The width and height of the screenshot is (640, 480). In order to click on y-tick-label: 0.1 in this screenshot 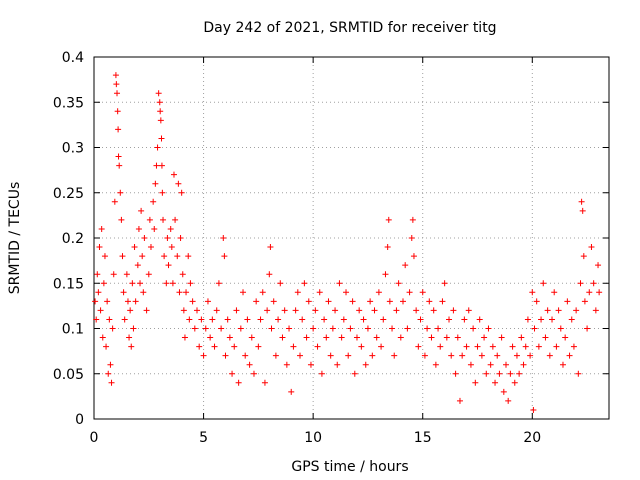, I will do `click(73, 330)`.